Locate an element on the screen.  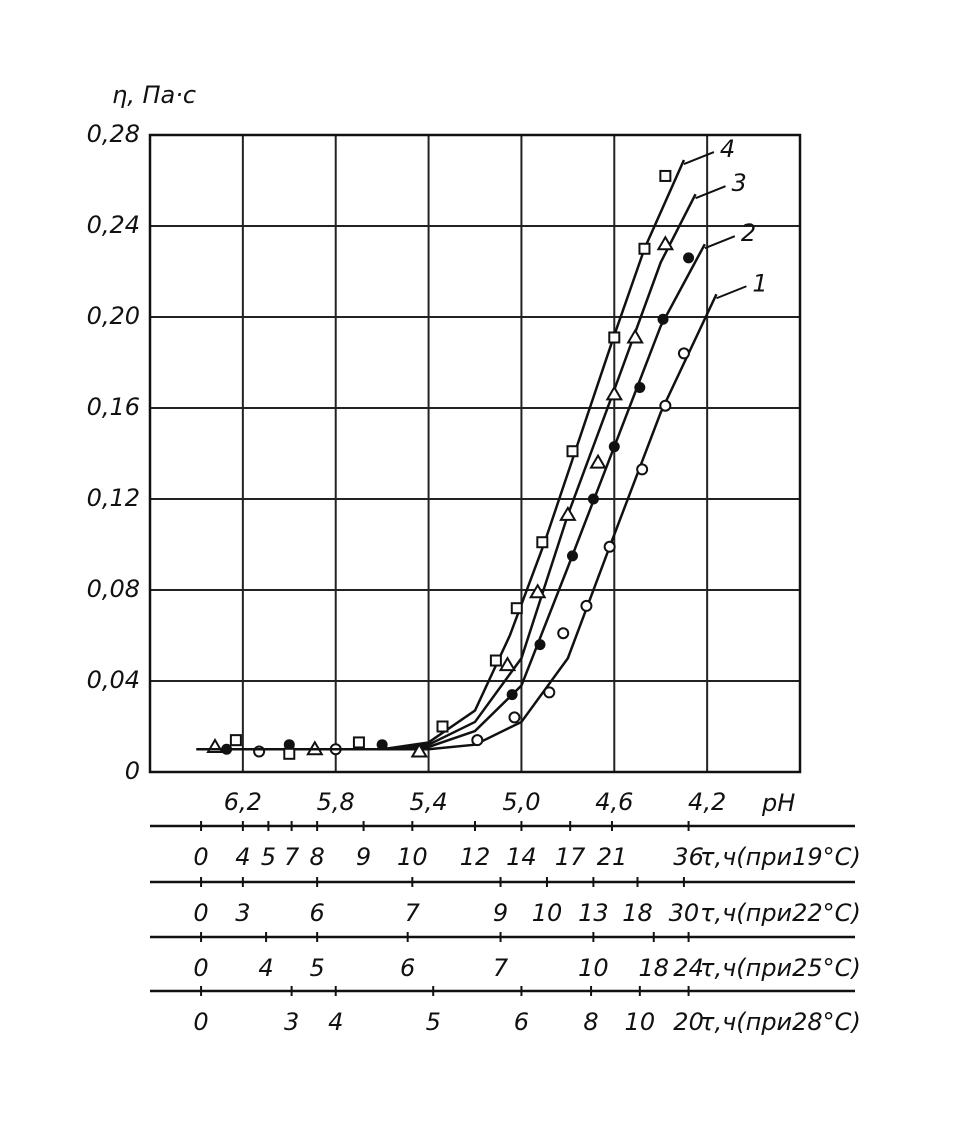
y-tick-label: 0,04 is located at coordinates (113, 680).